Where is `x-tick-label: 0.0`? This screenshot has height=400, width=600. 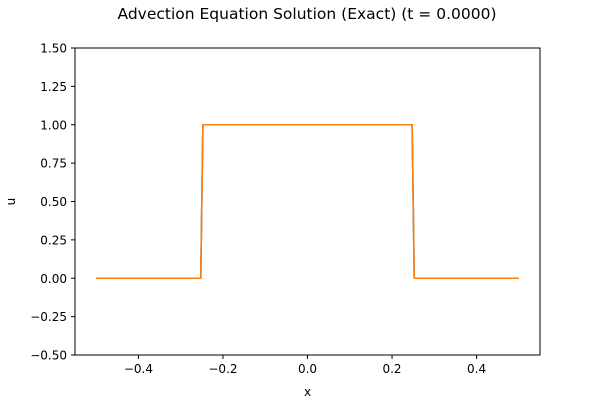
x-tick-label: 0.0 is located at coordinates (307, 369).